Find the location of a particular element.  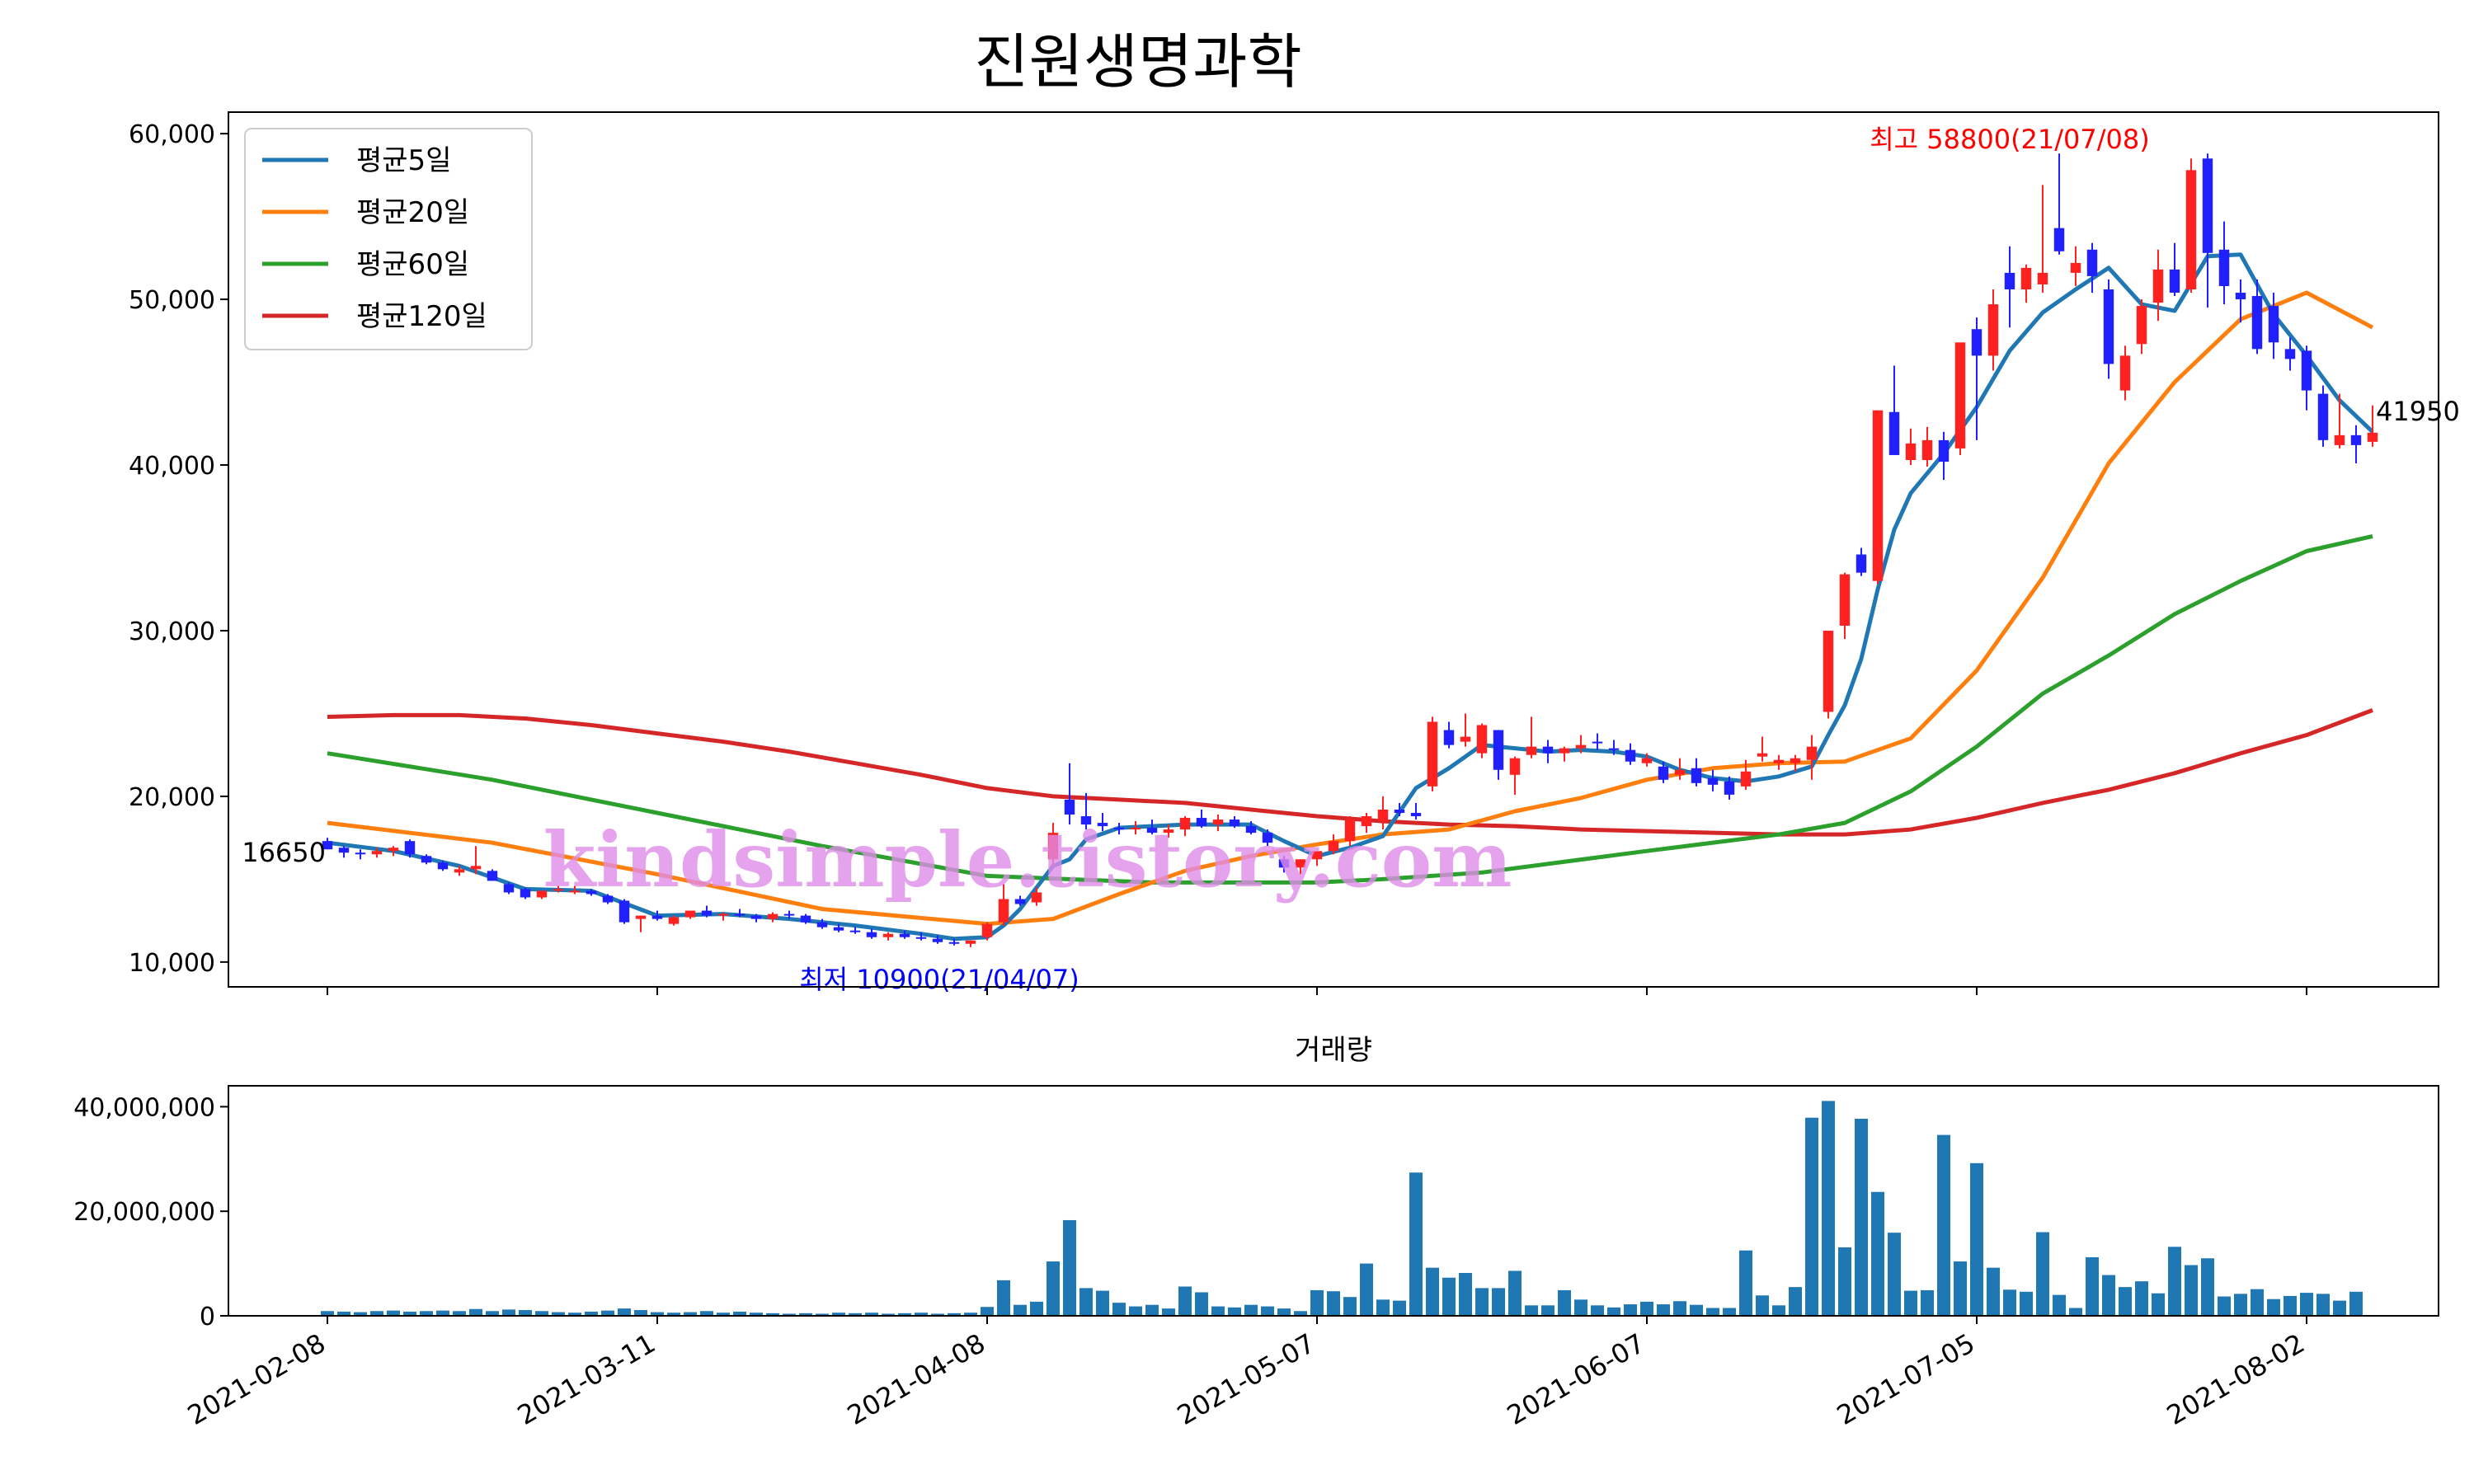

price-y-tick-label: 30,000 is located at coordinates (172, 632).